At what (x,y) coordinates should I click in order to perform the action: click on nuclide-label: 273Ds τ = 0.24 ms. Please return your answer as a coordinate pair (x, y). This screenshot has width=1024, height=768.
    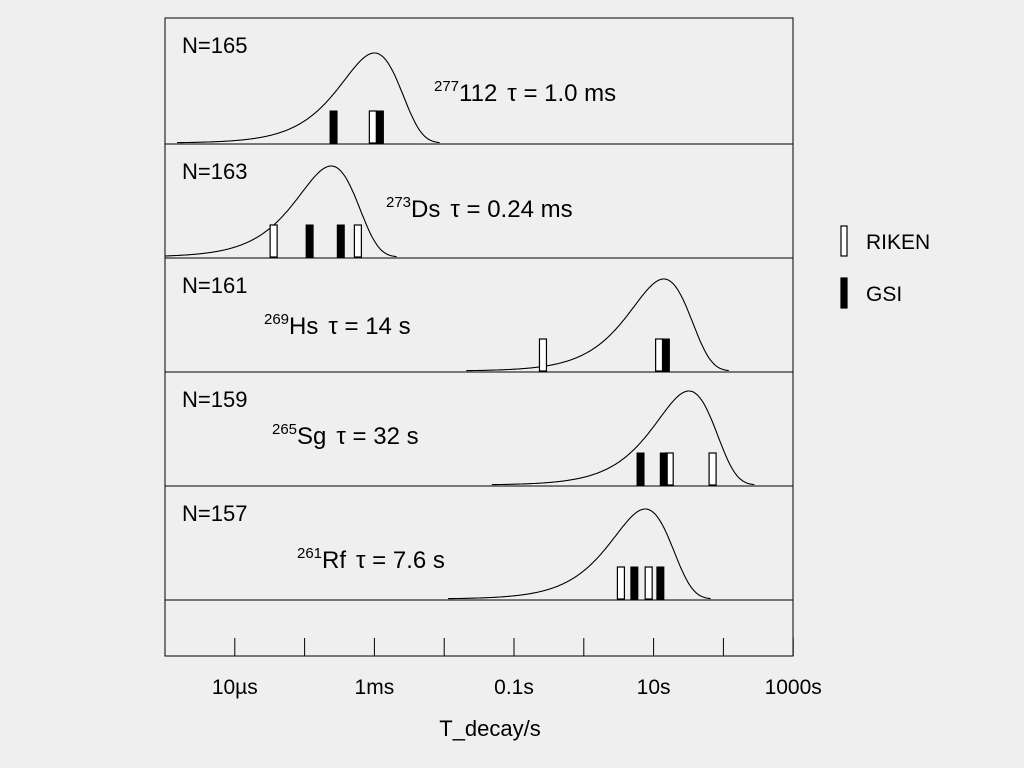
    Looking at the image, I should click on (479, 208).